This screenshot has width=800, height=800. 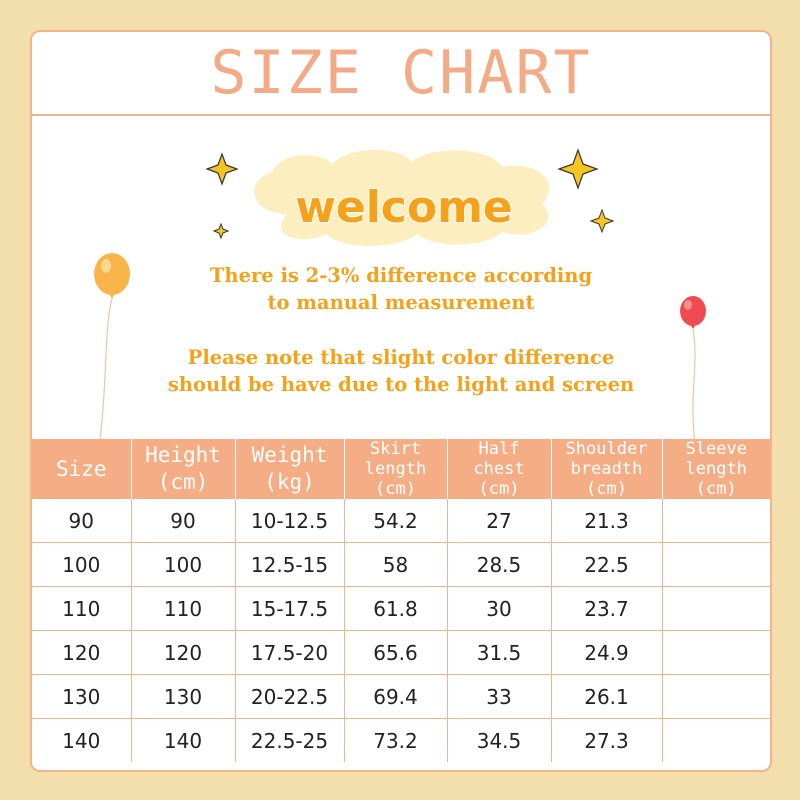 I want to click on welcome-banner: welcome, so click(x=410, y=197).